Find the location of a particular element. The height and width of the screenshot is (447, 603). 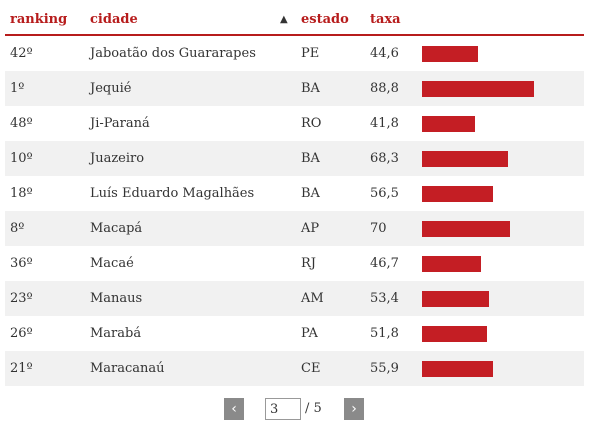

cidade-cell: Jequié is located at coordinates (111, 88).